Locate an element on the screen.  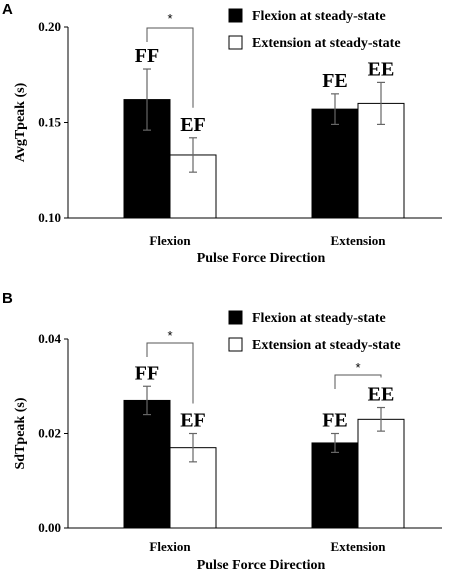
y-axis-title: AvgTpeak (s) is located at coordinates (20, 122).